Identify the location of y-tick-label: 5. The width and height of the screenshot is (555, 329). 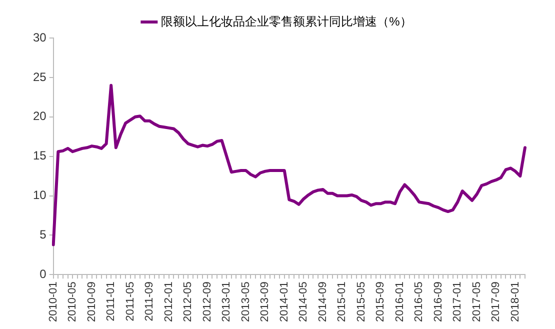
(43, 235).